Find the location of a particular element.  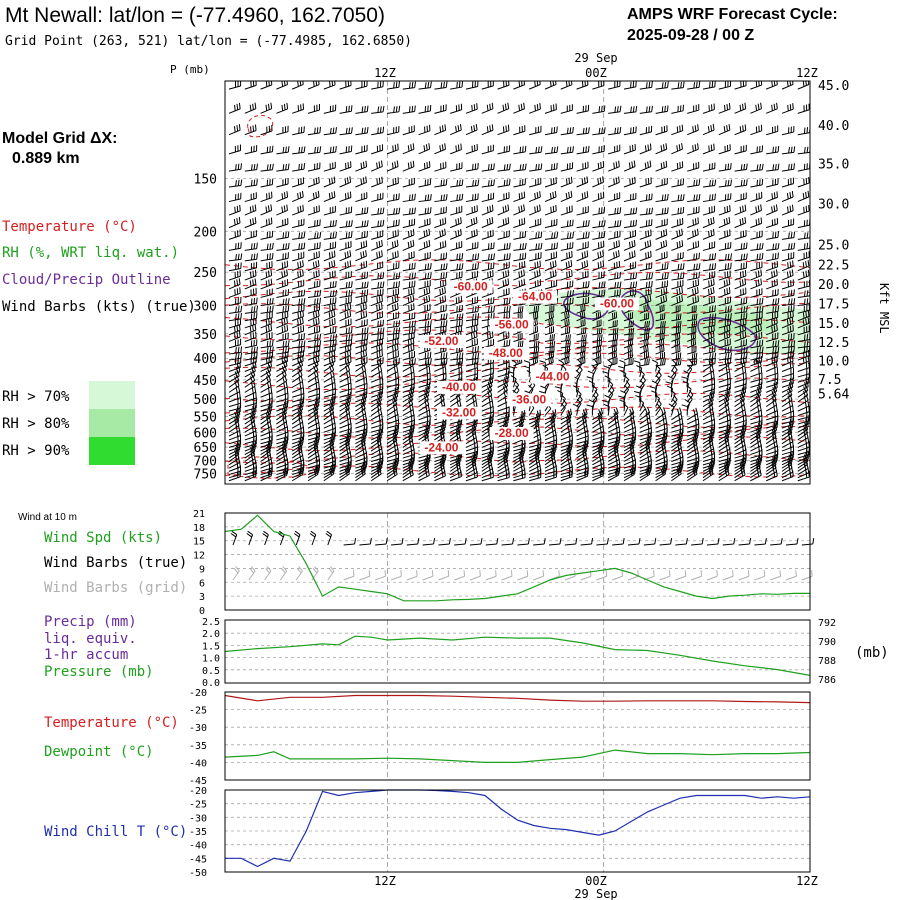

height-tick-label: 5.64 is located at coordinates (833, 395).